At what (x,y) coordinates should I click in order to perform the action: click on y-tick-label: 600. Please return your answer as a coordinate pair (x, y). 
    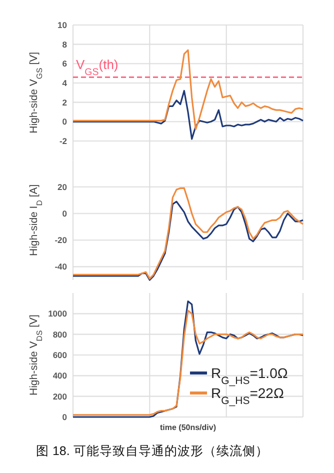
    Looking at the image, I should click on (60, 355).